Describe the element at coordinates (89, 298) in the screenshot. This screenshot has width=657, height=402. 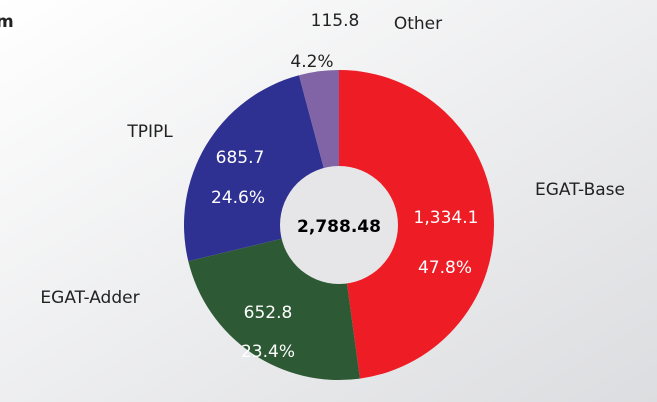
I see `category-label: EGAT-Adder` at that location.